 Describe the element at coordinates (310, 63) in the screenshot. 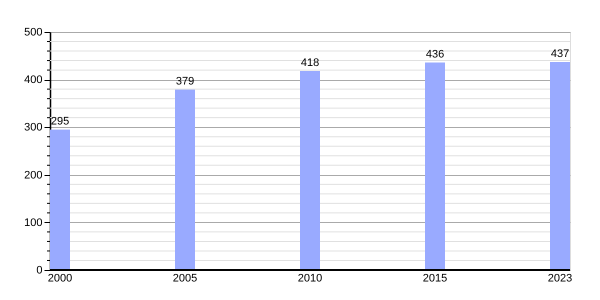

I see `data-label: 418` at that location.